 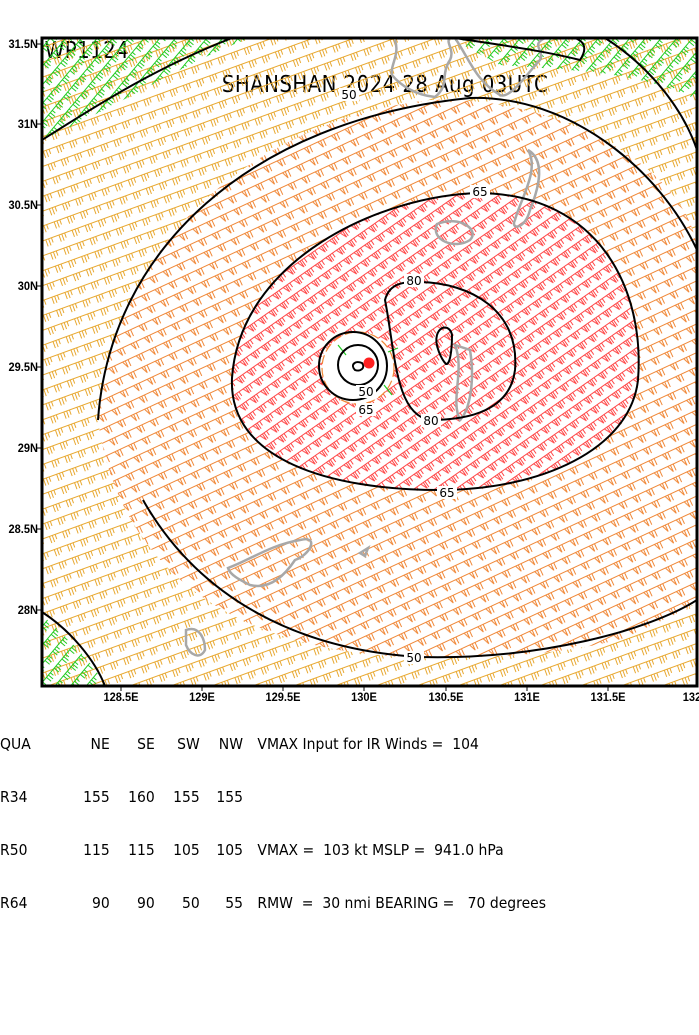 What do you see at coordinates (368, 744) in the screenshot?
I see `vmax-input-note: VMAX Input for IR Winds = 104` at bounding box center [368, 744].